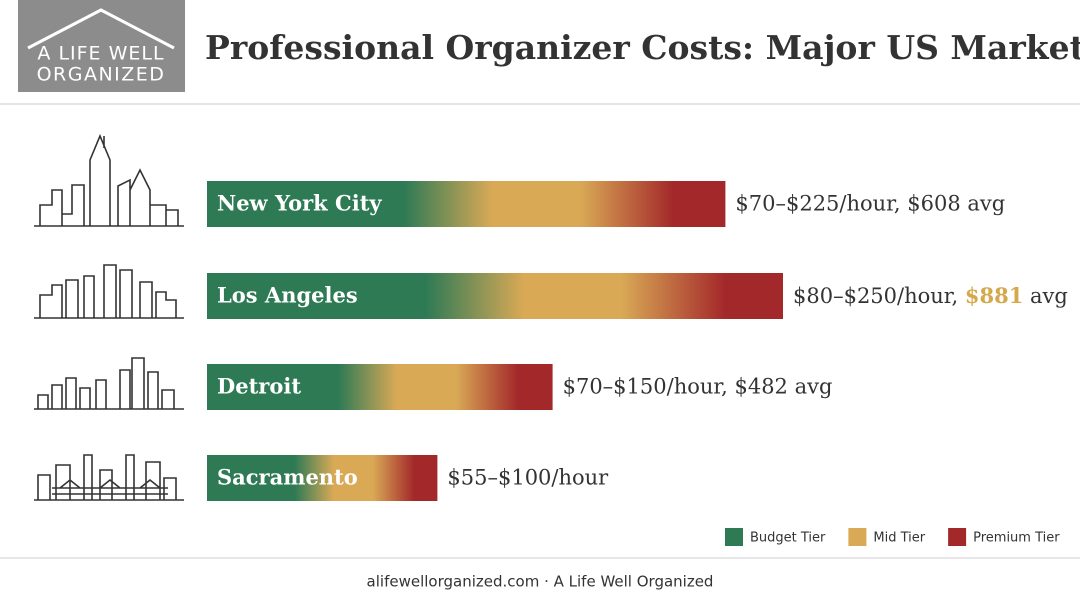  What do you see at coordinates (698, 387) in the screenshot?
I see `value-label: $70–$150/hour, $482 avg` at bounding box center [698, 387].